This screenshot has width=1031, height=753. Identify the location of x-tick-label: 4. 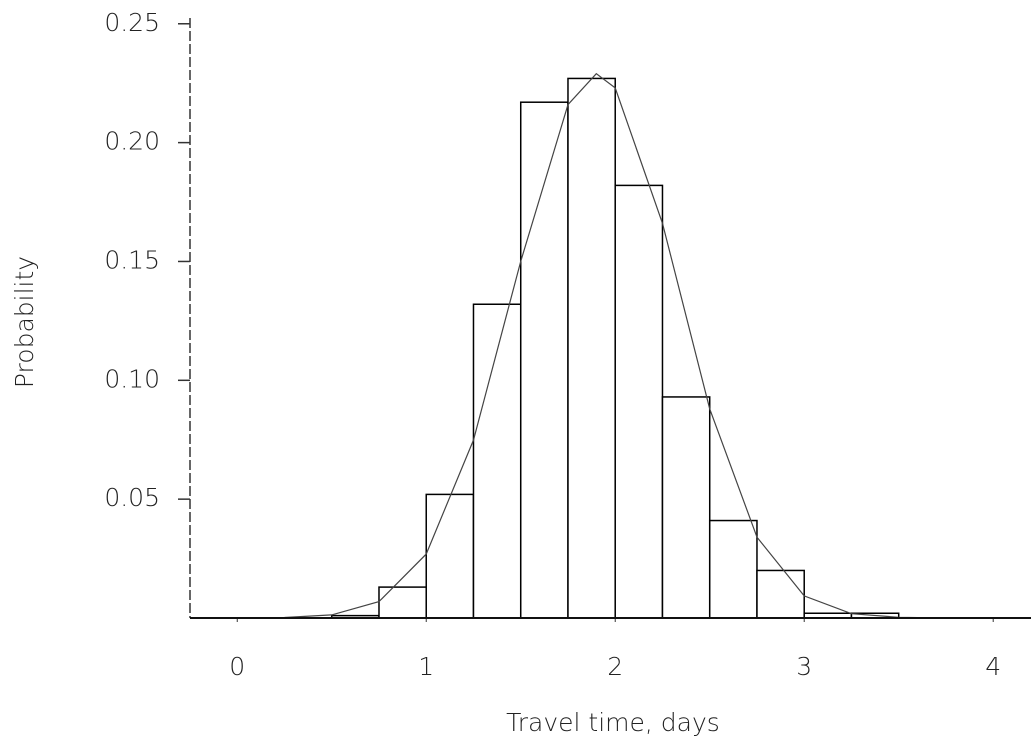
(993, 666).